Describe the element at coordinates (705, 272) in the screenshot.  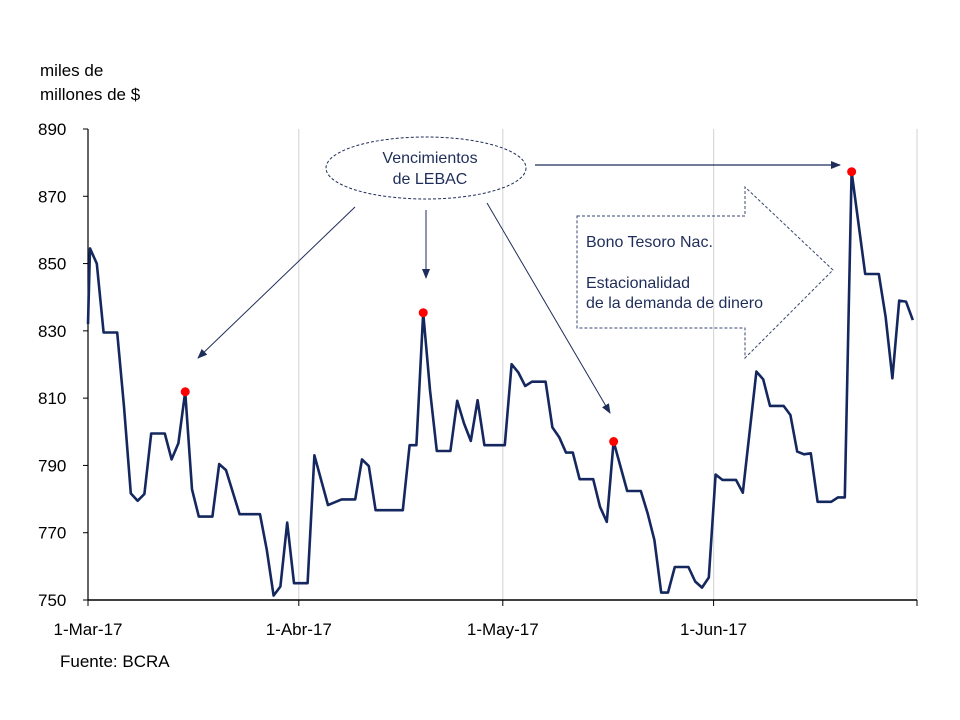
I see `block-arrow` at that location.